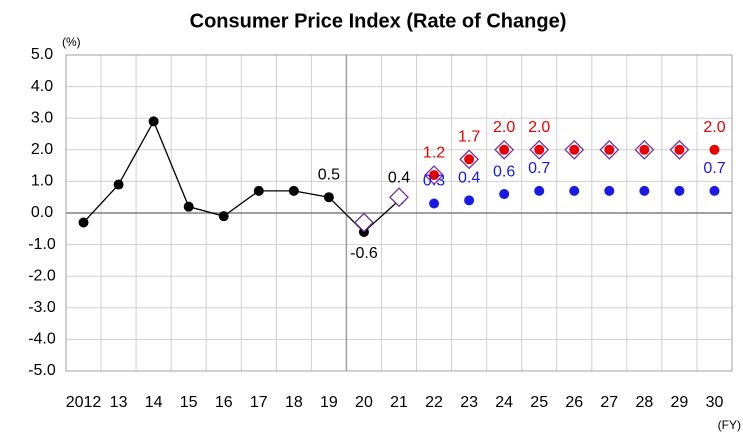 This screenshot has height=435, width=743. Describe the element at coordinates (644, 402) in the screenshot. I see `x-tick-label: 28` at that location.